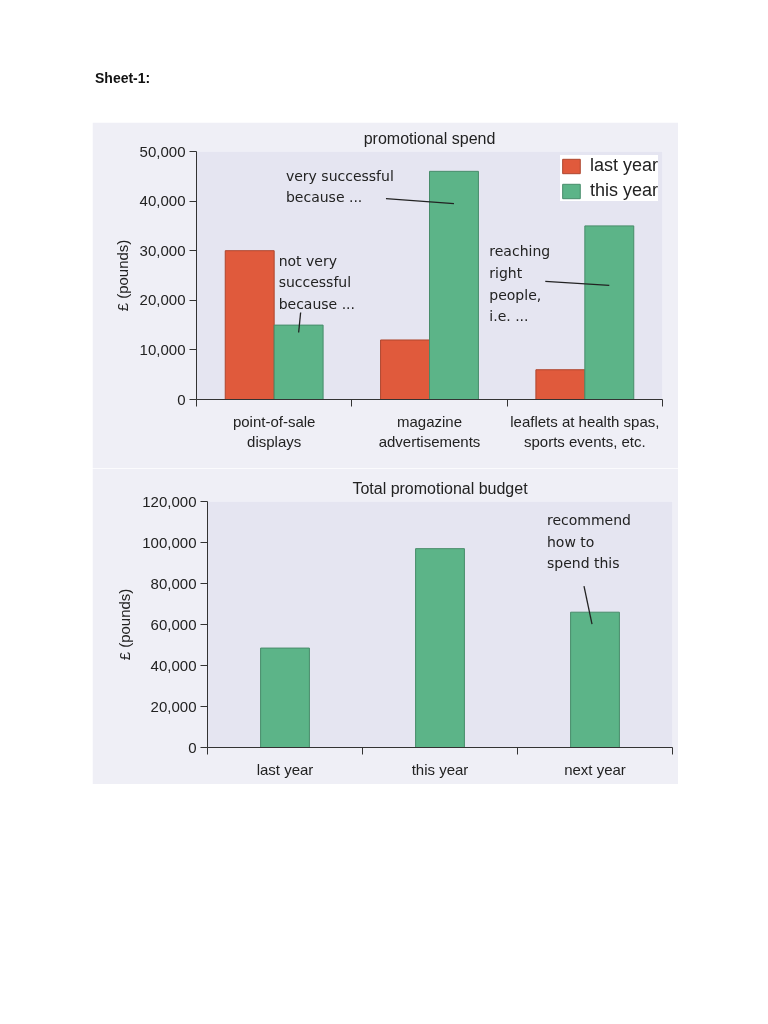  What do you see at coordinates (169, 501) in the screenshot?
I see `y-tick-label: 120,000` at bounding box center [169, 501].